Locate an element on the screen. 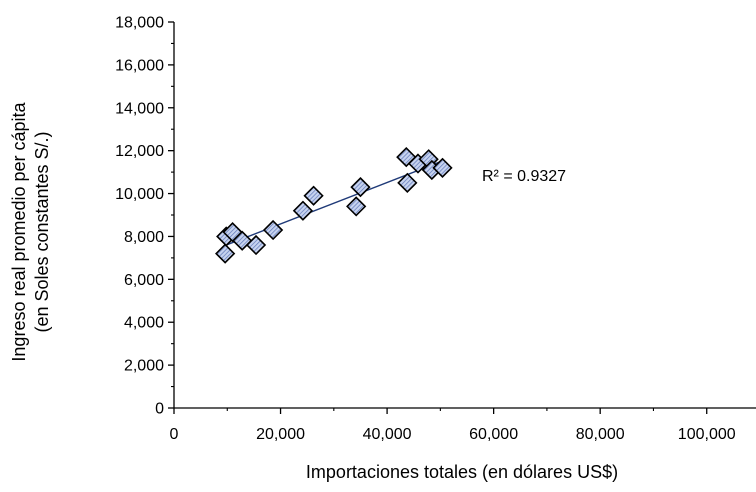 This screenshot has width=756, height=492. y-tick-label: 2,000 is located at coordinates (144, 366).